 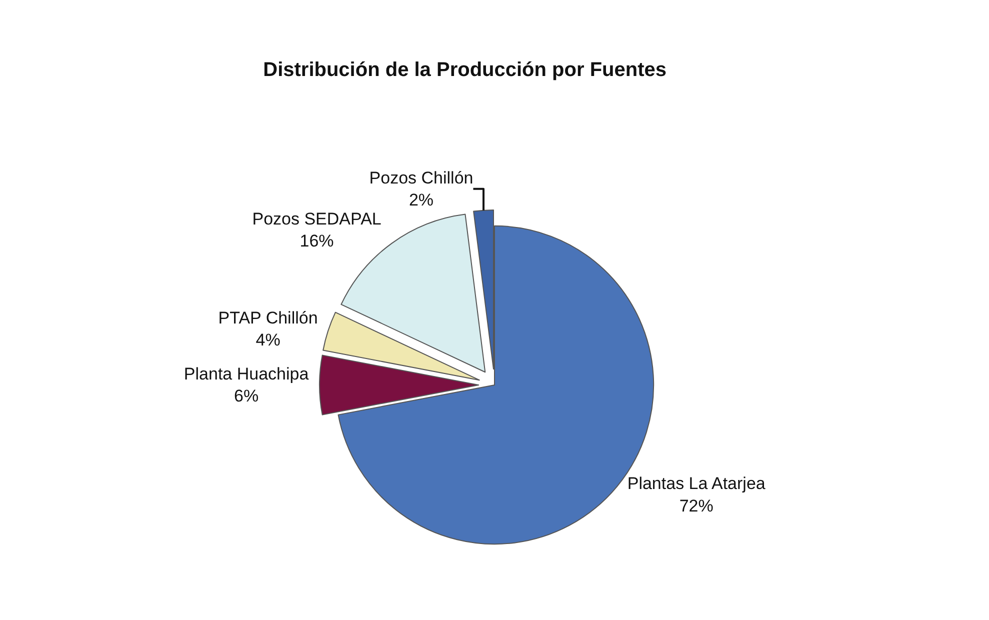 What do you see at coordinates (317, 241) in the screenshot?
I see `data-label: 16%` at bounding box center [317, 241].